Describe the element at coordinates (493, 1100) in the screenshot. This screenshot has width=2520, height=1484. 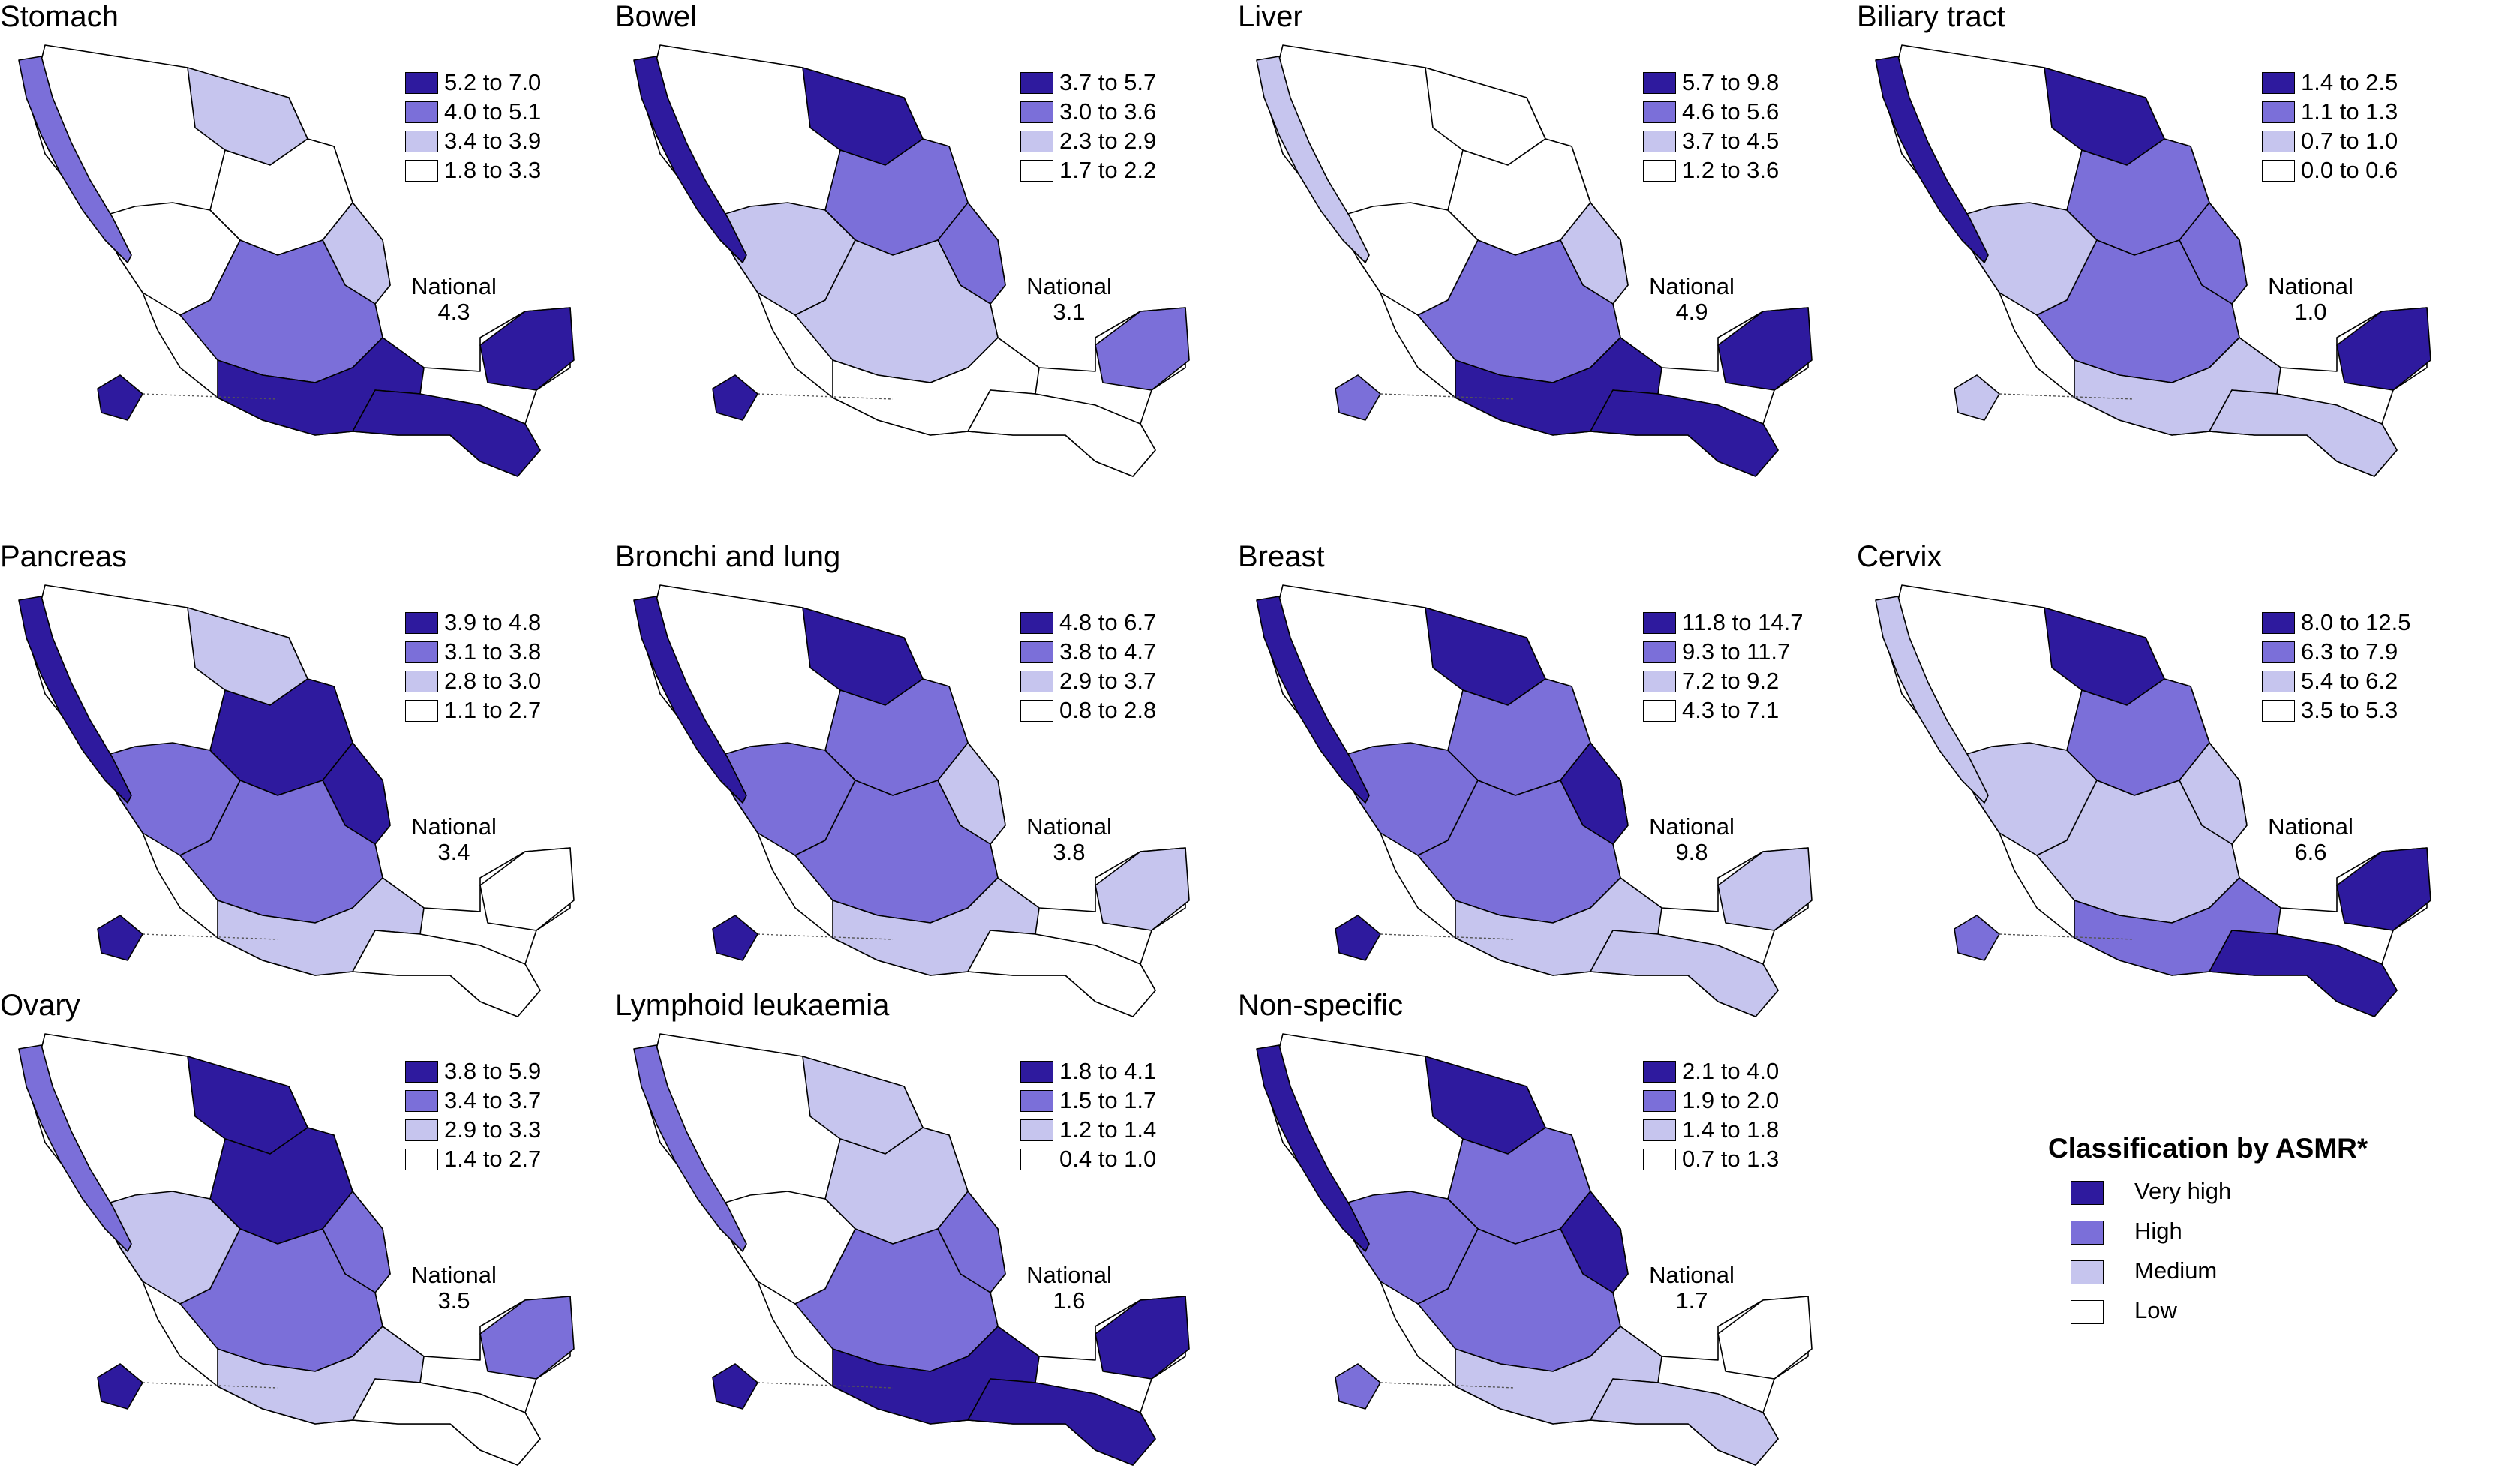
I see `legend-range-text: 3.4 to 3.7` at that location.